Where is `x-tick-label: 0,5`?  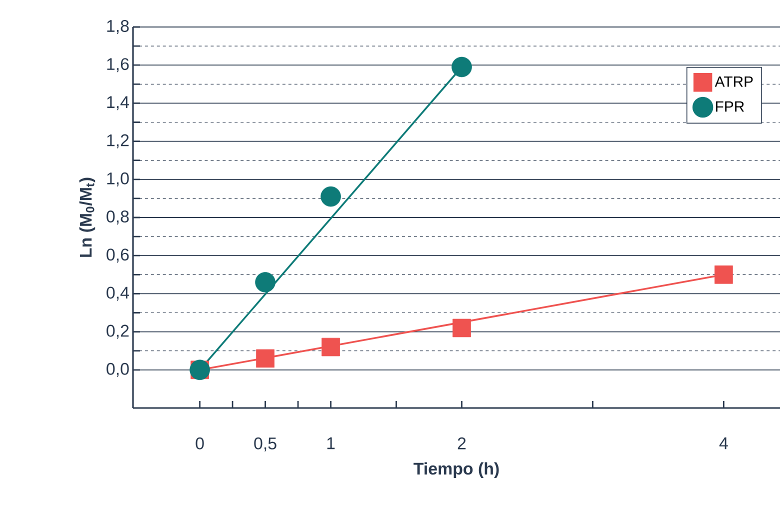
x-tick-label: 0,5 is located at coordinates (265, 444).